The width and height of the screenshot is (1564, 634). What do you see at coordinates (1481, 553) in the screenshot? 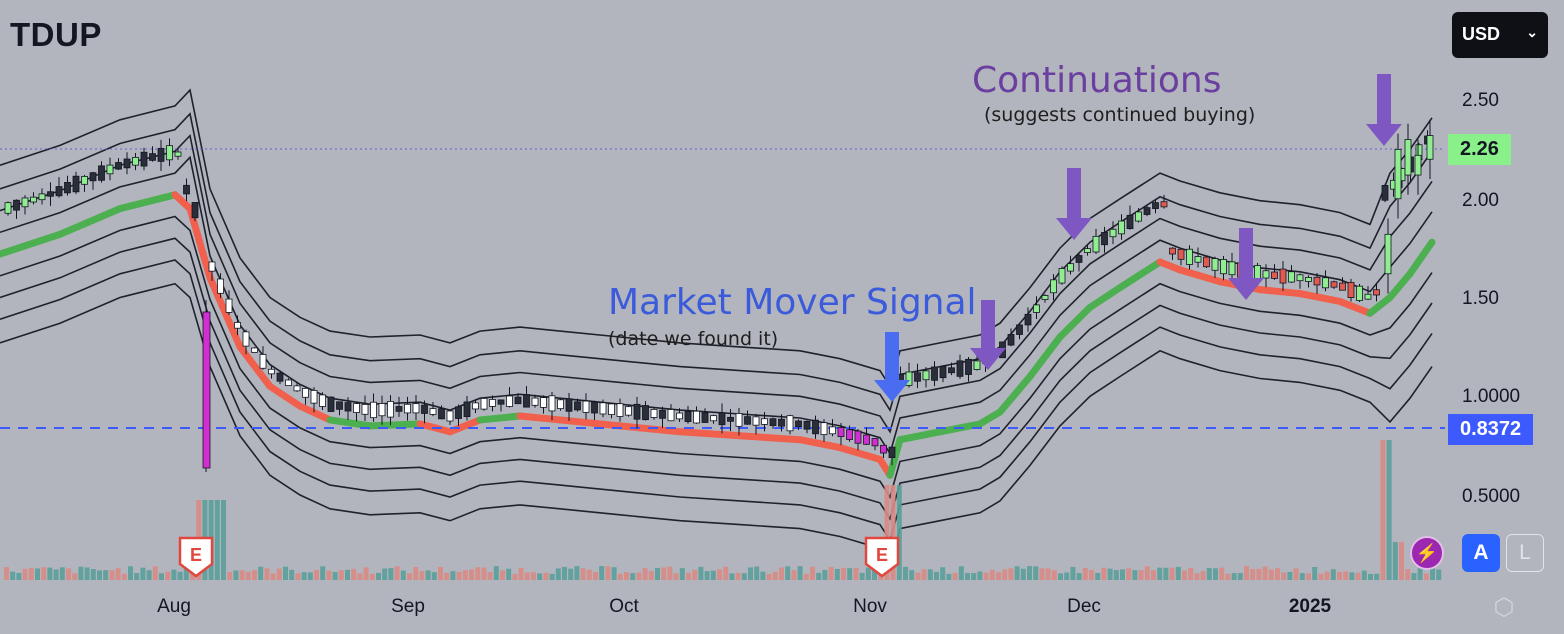
I see `auto-scale-button: A` at bounding box center [1481, 553].